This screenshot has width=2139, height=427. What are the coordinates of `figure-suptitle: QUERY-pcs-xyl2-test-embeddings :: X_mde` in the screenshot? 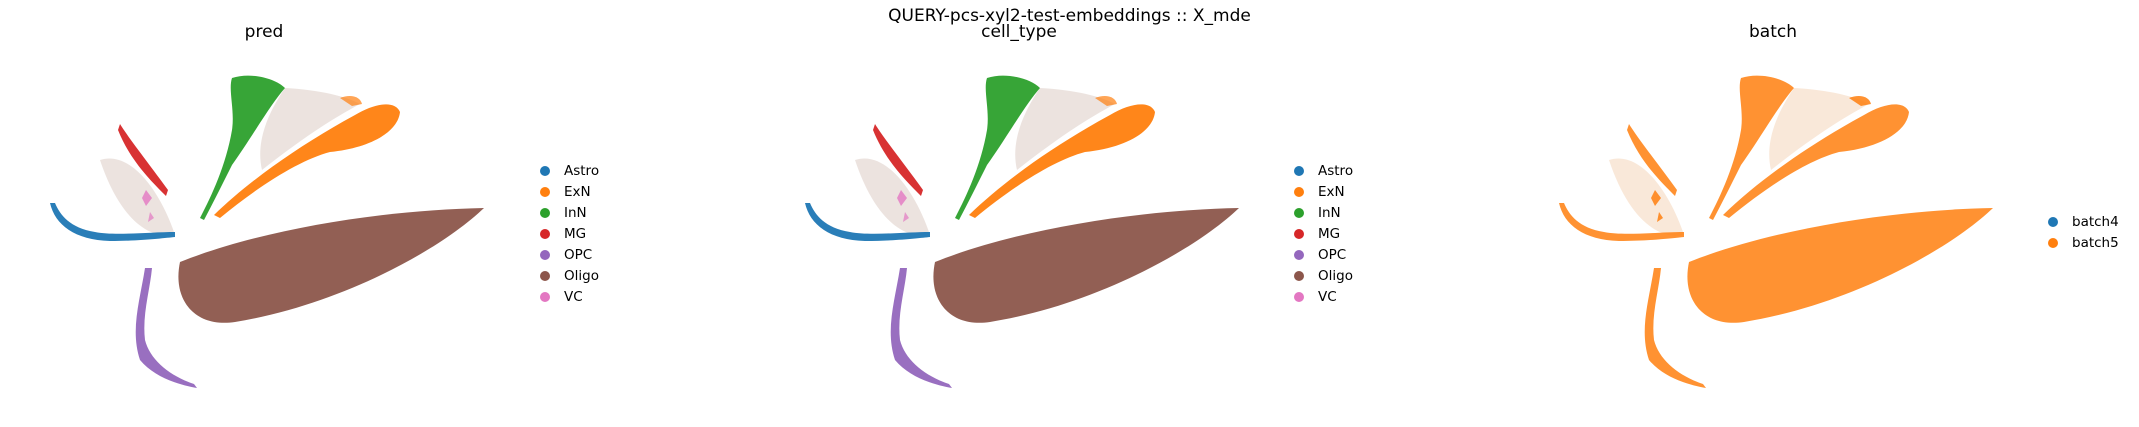 It's located at (1069, 16).